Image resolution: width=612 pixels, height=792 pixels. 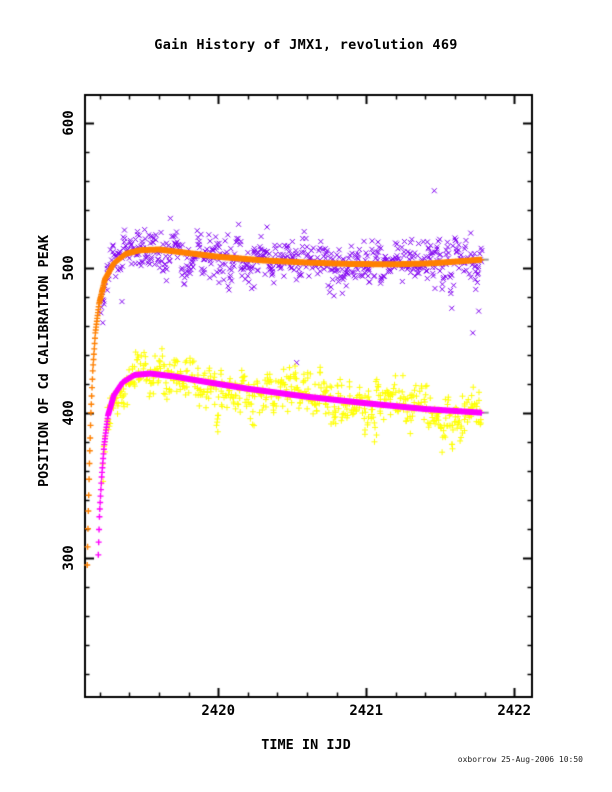 What do you see at coordinates (218, 711) in the screenshot?
I see `x-tick-label: 2420` at bounding box center [218, 711].